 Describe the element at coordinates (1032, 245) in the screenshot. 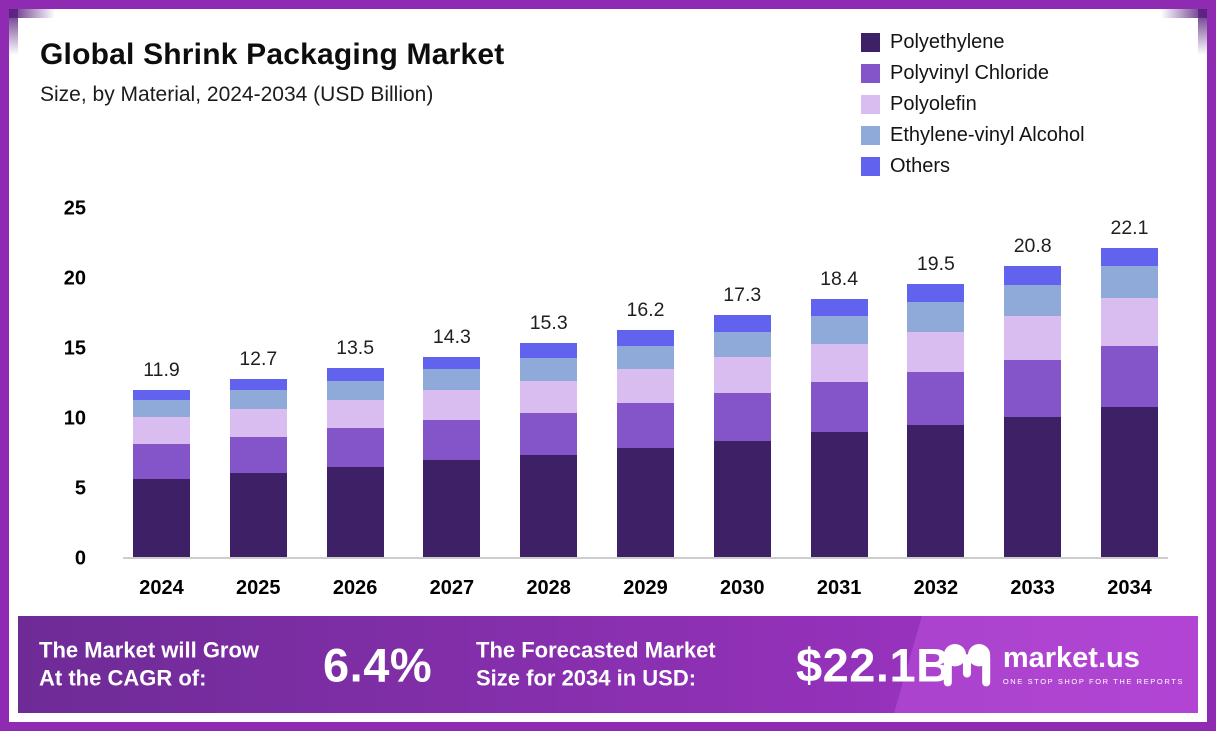

I see `bar-total-label: 20.8` at that location.